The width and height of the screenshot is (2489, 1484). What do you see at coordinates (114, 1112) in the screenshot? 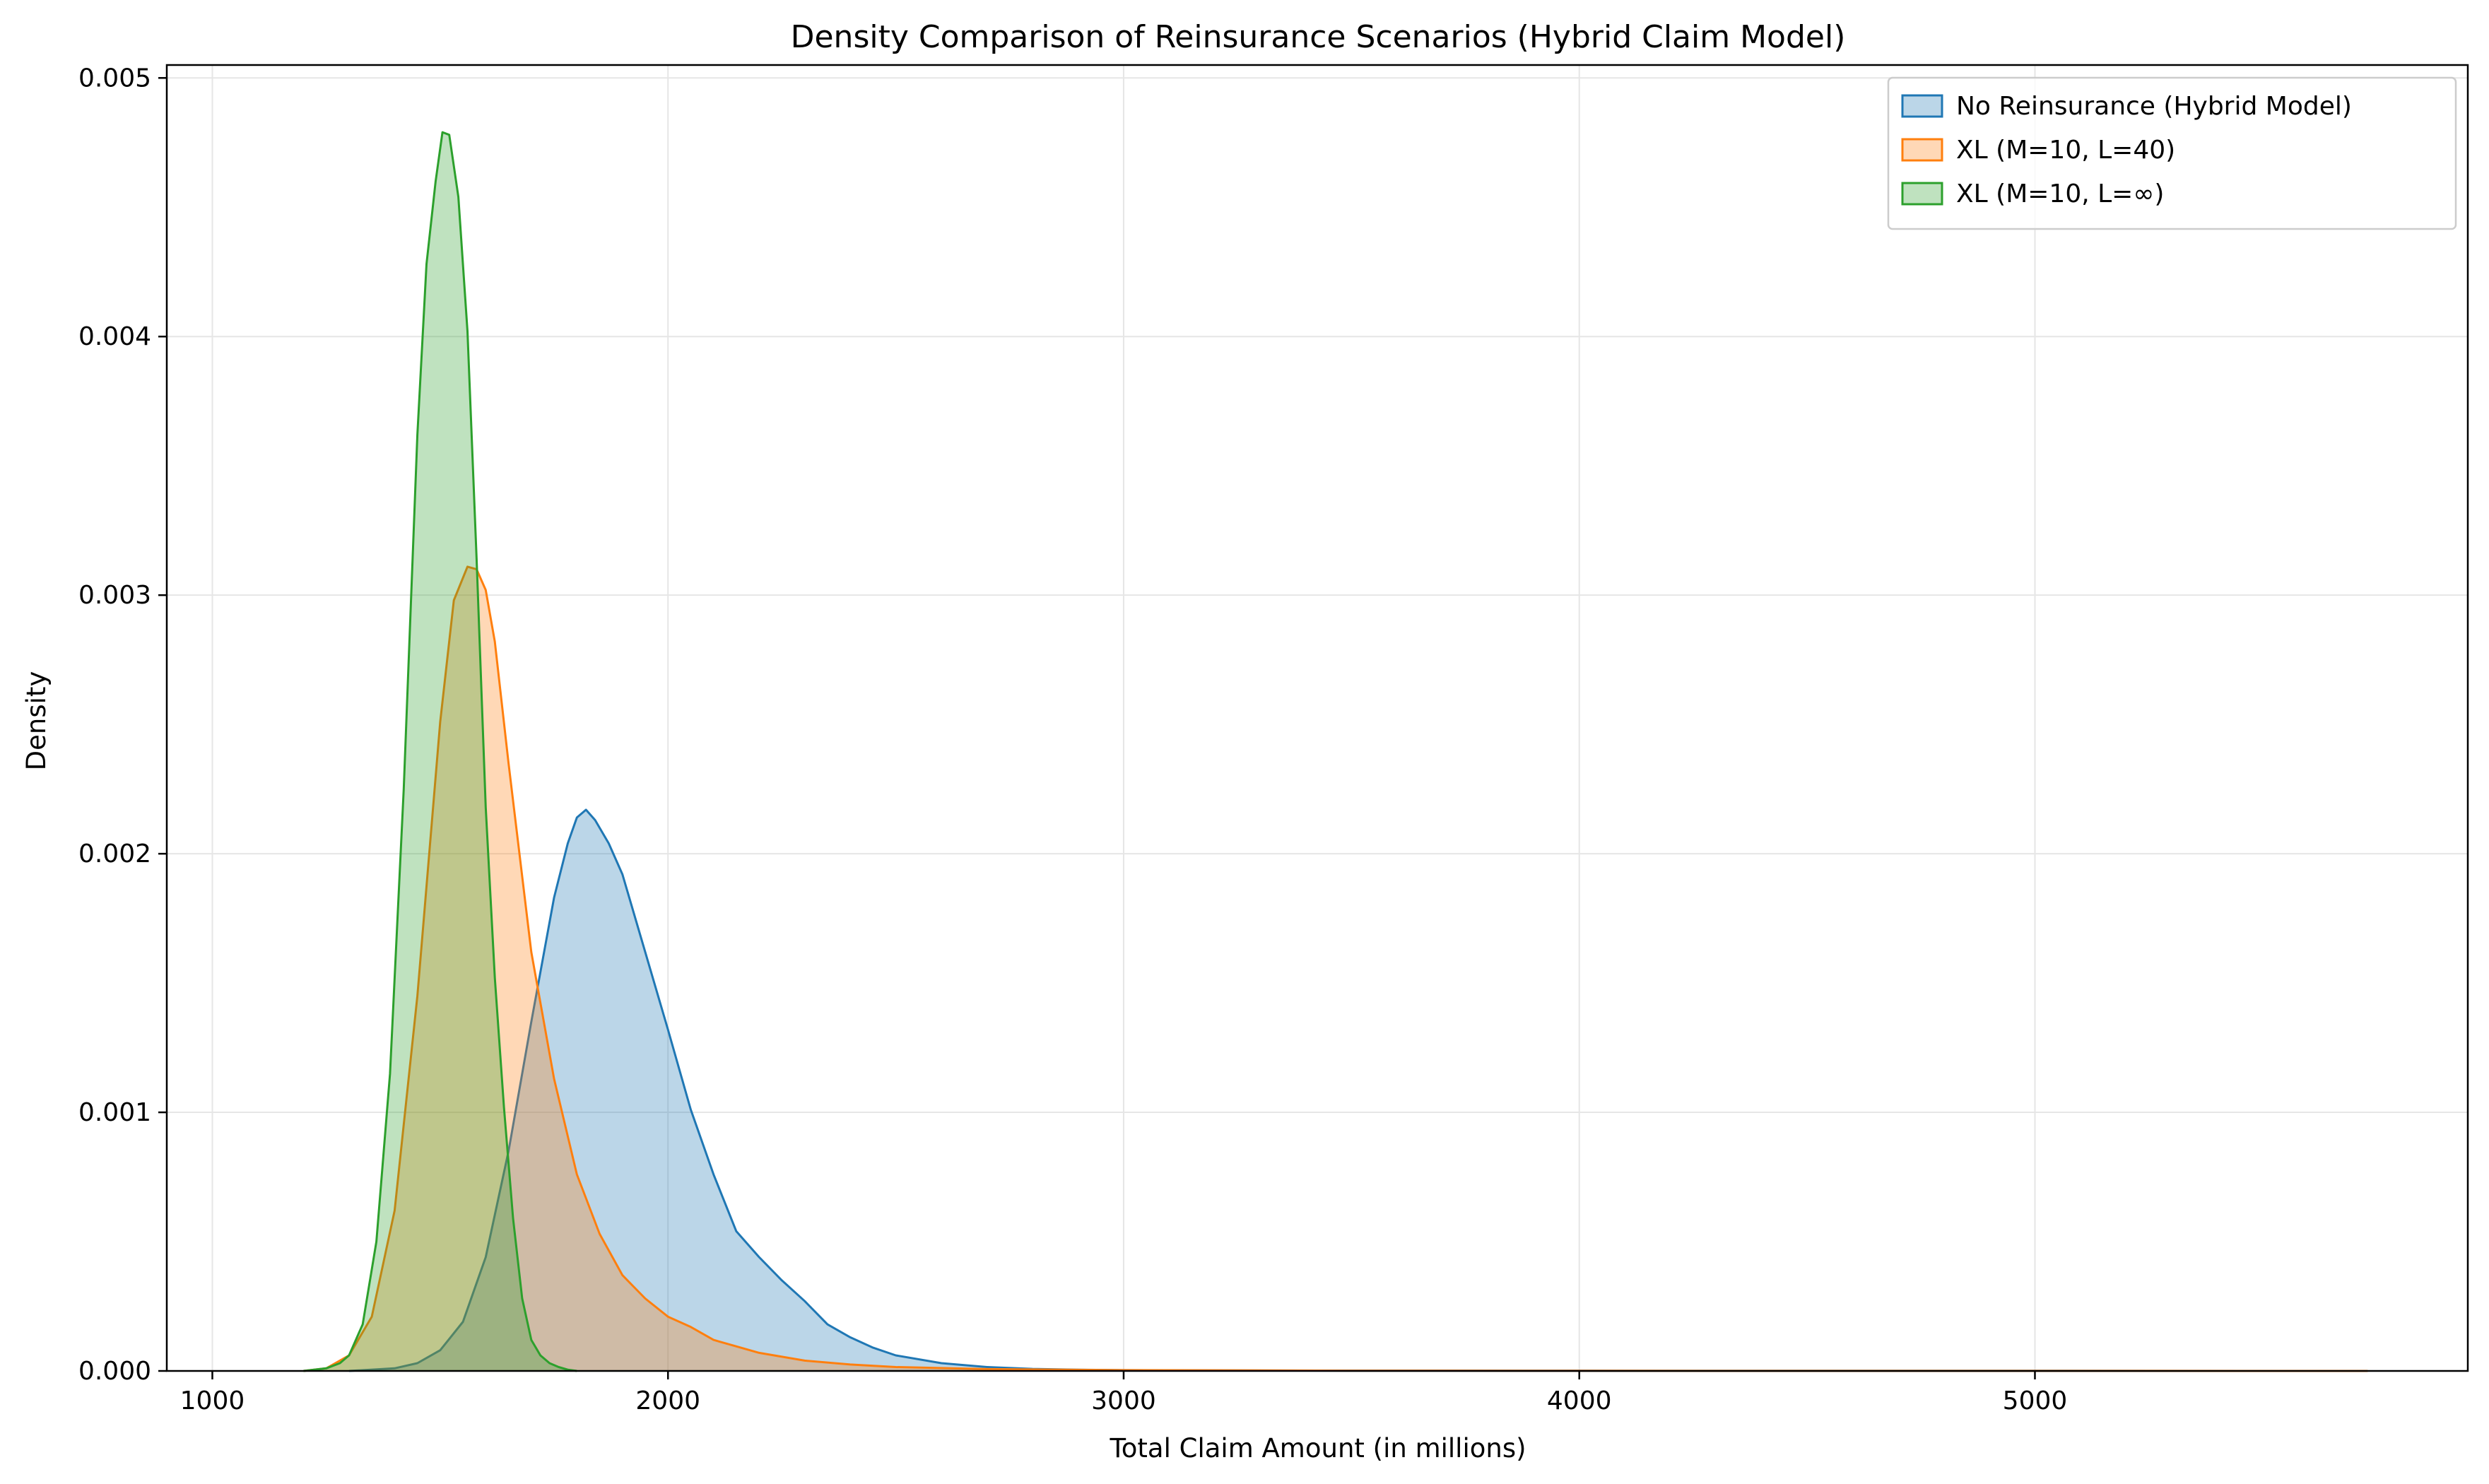
I see `y-tick-label: 0.001` at bounding box center [114, 1112].